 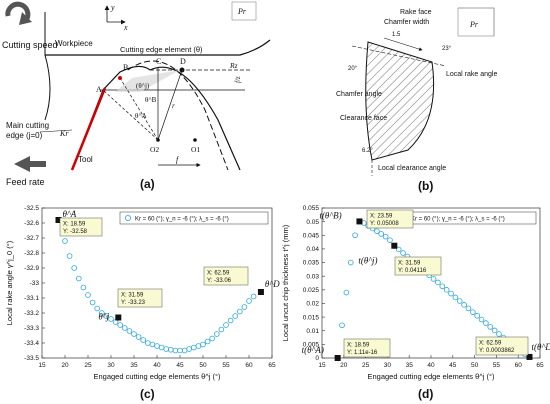 What do you see at coordinates (396, 35) in the screenshot?
I see `chamfer-width-value: 1.5` at bounding box center [396, 35].